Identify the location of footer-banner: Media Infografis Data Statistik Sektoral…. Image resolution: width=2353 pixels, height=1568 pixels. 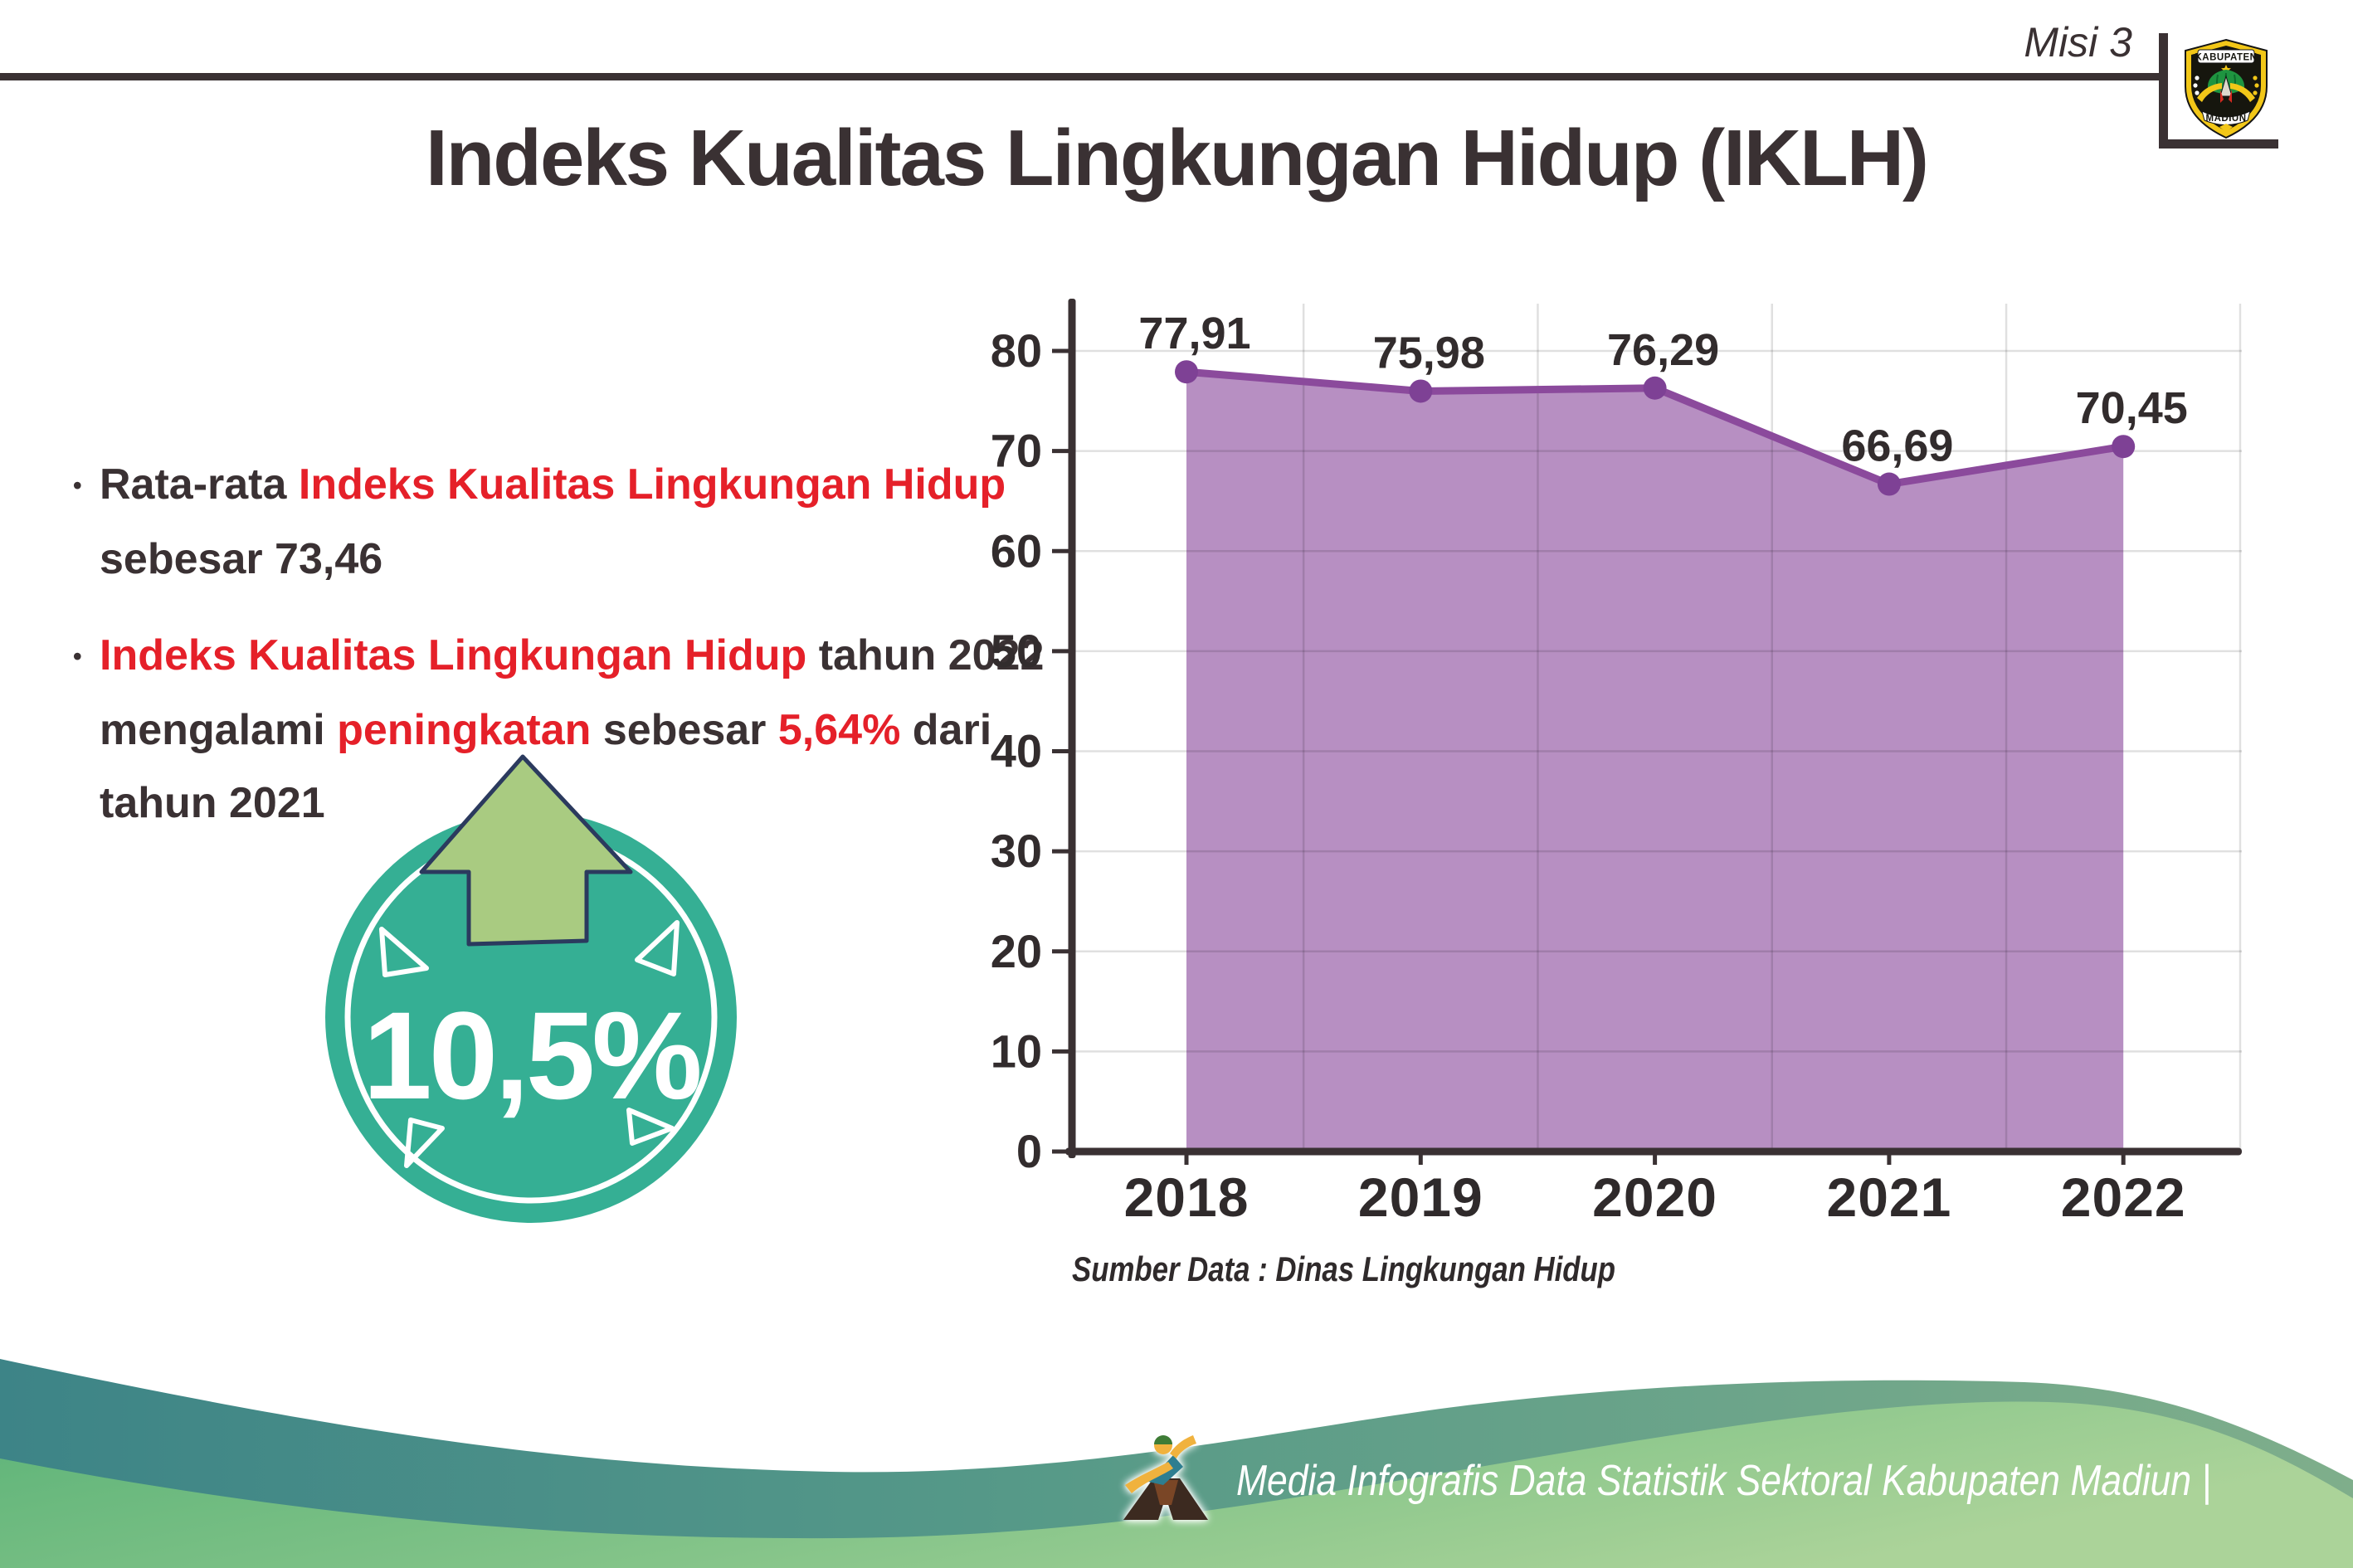
(1176, 1463).